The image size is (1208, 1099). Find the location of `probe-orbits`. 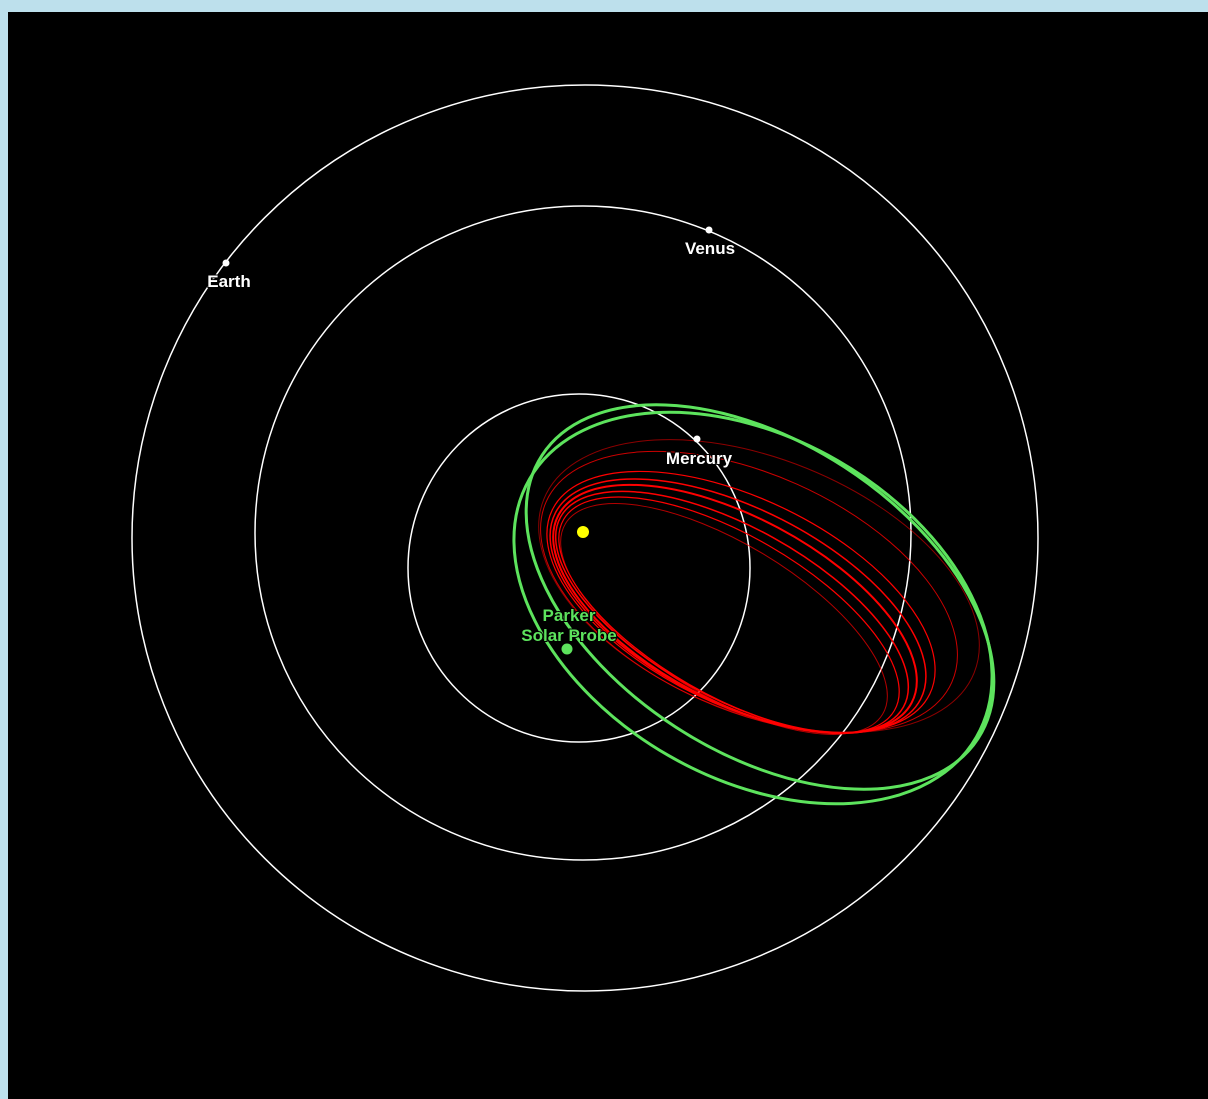

probe-orbits is located at coordinates (754, 604).